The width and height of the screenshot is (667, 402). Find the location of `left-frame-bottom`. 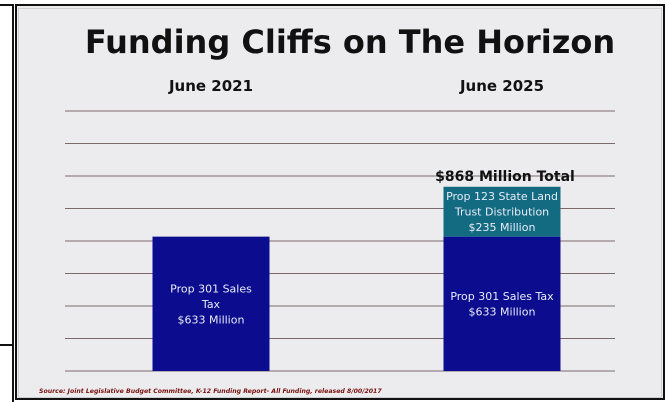

left-frame-bottom is located at coordinates (7, 373).